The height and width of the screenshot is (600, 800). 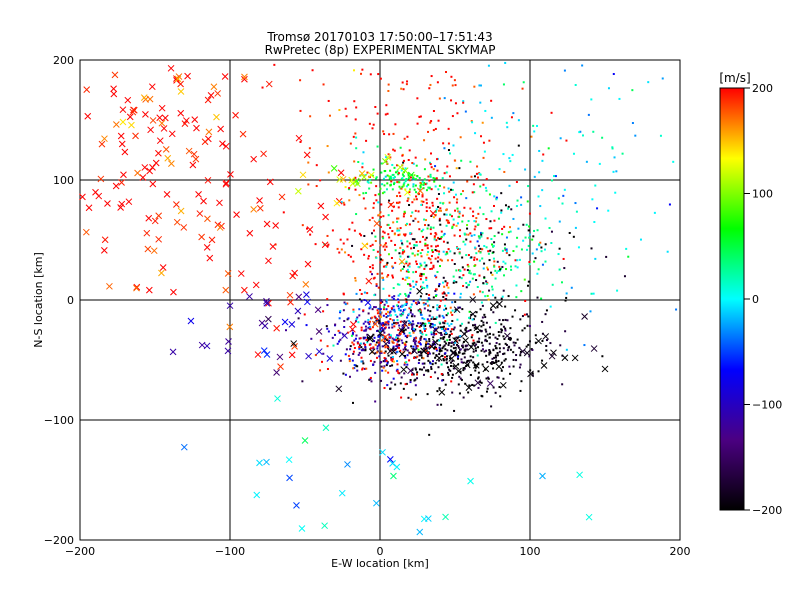 I want to click on point-1906, so click(x=467, y=270).